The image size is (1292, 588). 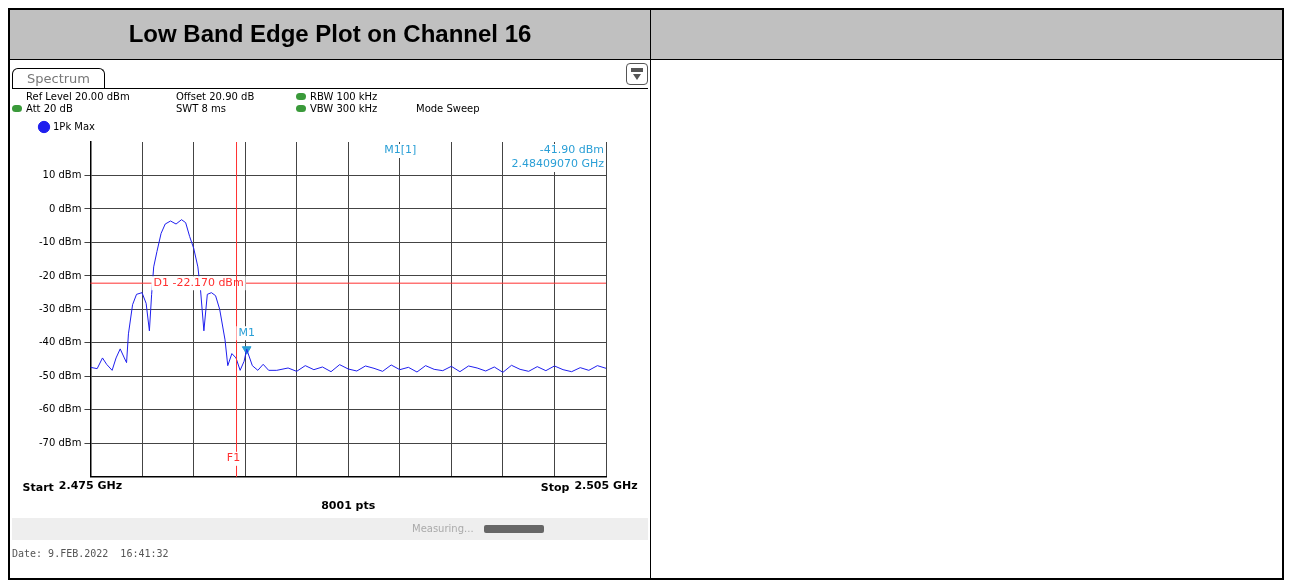 What do you see at coordinates (60, 341) in the screenshot?
I see `y-tick-label: -40 dBm` at bounding box center [60, 341].